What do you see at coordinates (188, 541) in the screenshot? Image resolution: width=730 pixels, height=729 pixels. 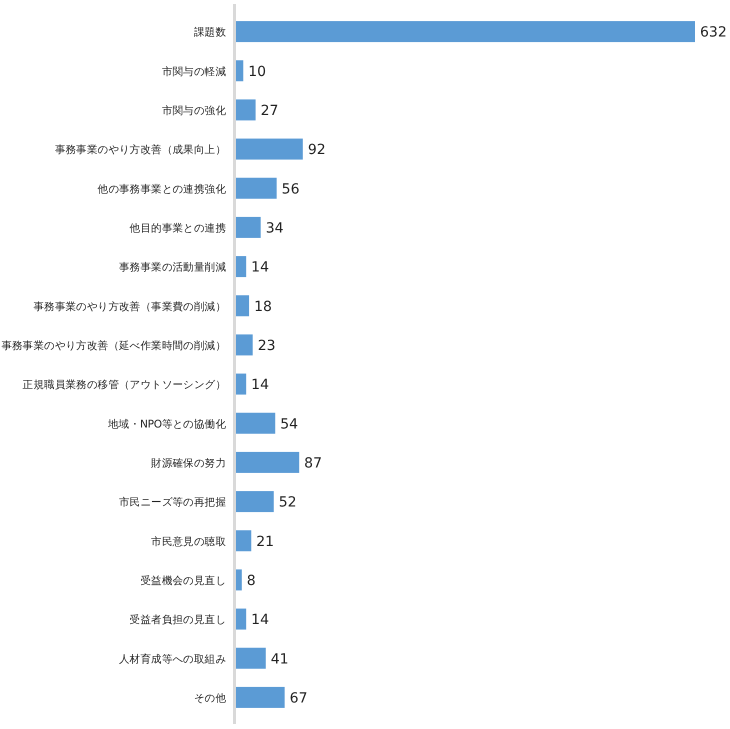 I see `y-tick-label: 市民意見の聴取` at bounding box center [188, 541].